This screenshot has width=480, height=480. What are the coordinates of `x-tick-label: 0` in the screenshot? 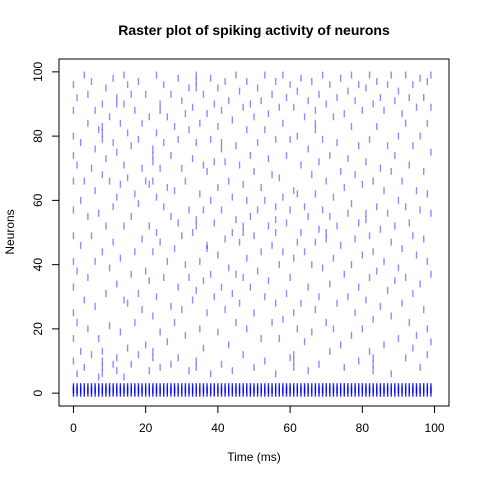 It's located at (73, 428).